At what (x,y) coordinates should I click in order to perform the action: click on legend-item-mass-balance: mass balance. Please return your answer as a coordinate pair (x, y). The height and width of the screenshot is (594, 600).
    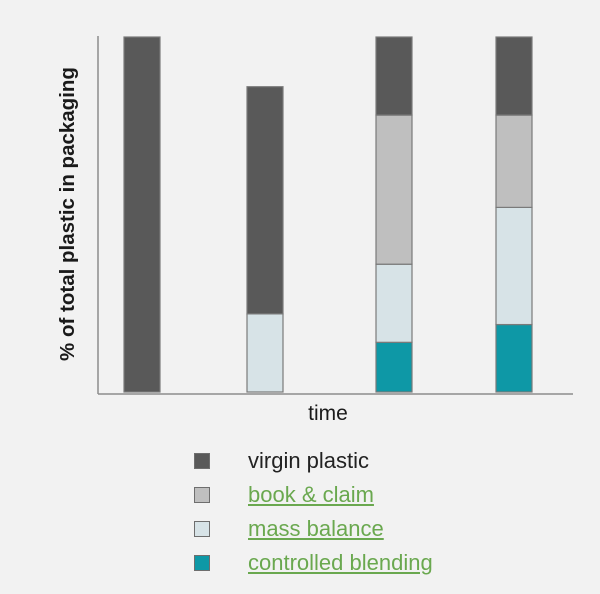
    Looking at the image, I should click on (382, 529).